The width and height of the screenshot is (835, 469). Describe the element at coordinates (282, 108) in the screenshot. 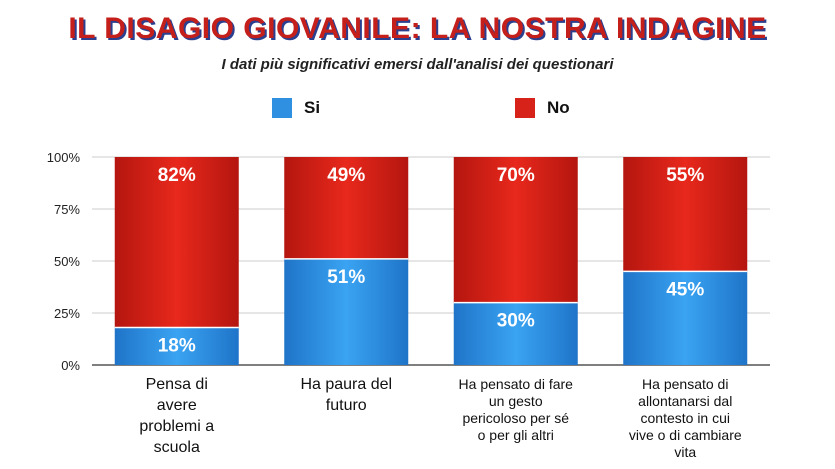

I see `legend-swatch-si` at that location.